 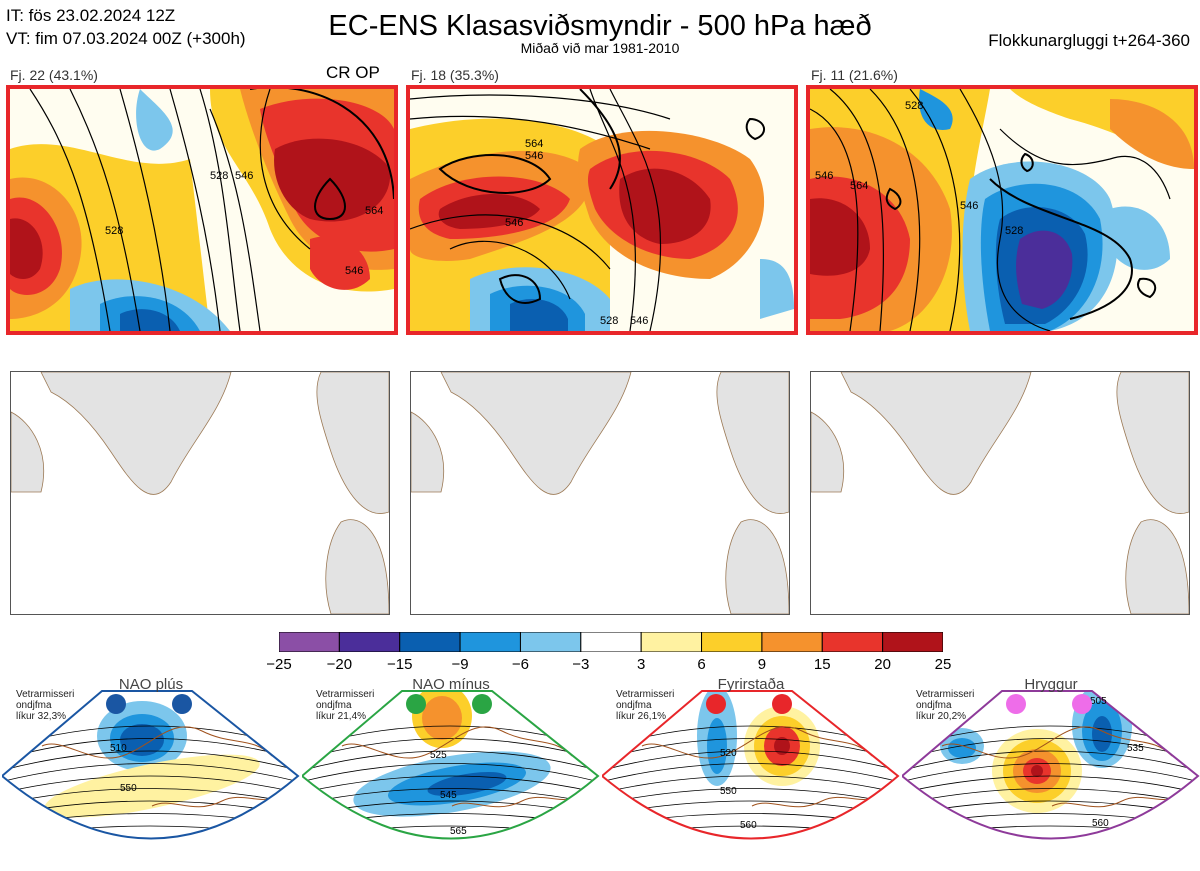 I want to click on regime-title: Fyrirstaða, so click(x=751, y=684).